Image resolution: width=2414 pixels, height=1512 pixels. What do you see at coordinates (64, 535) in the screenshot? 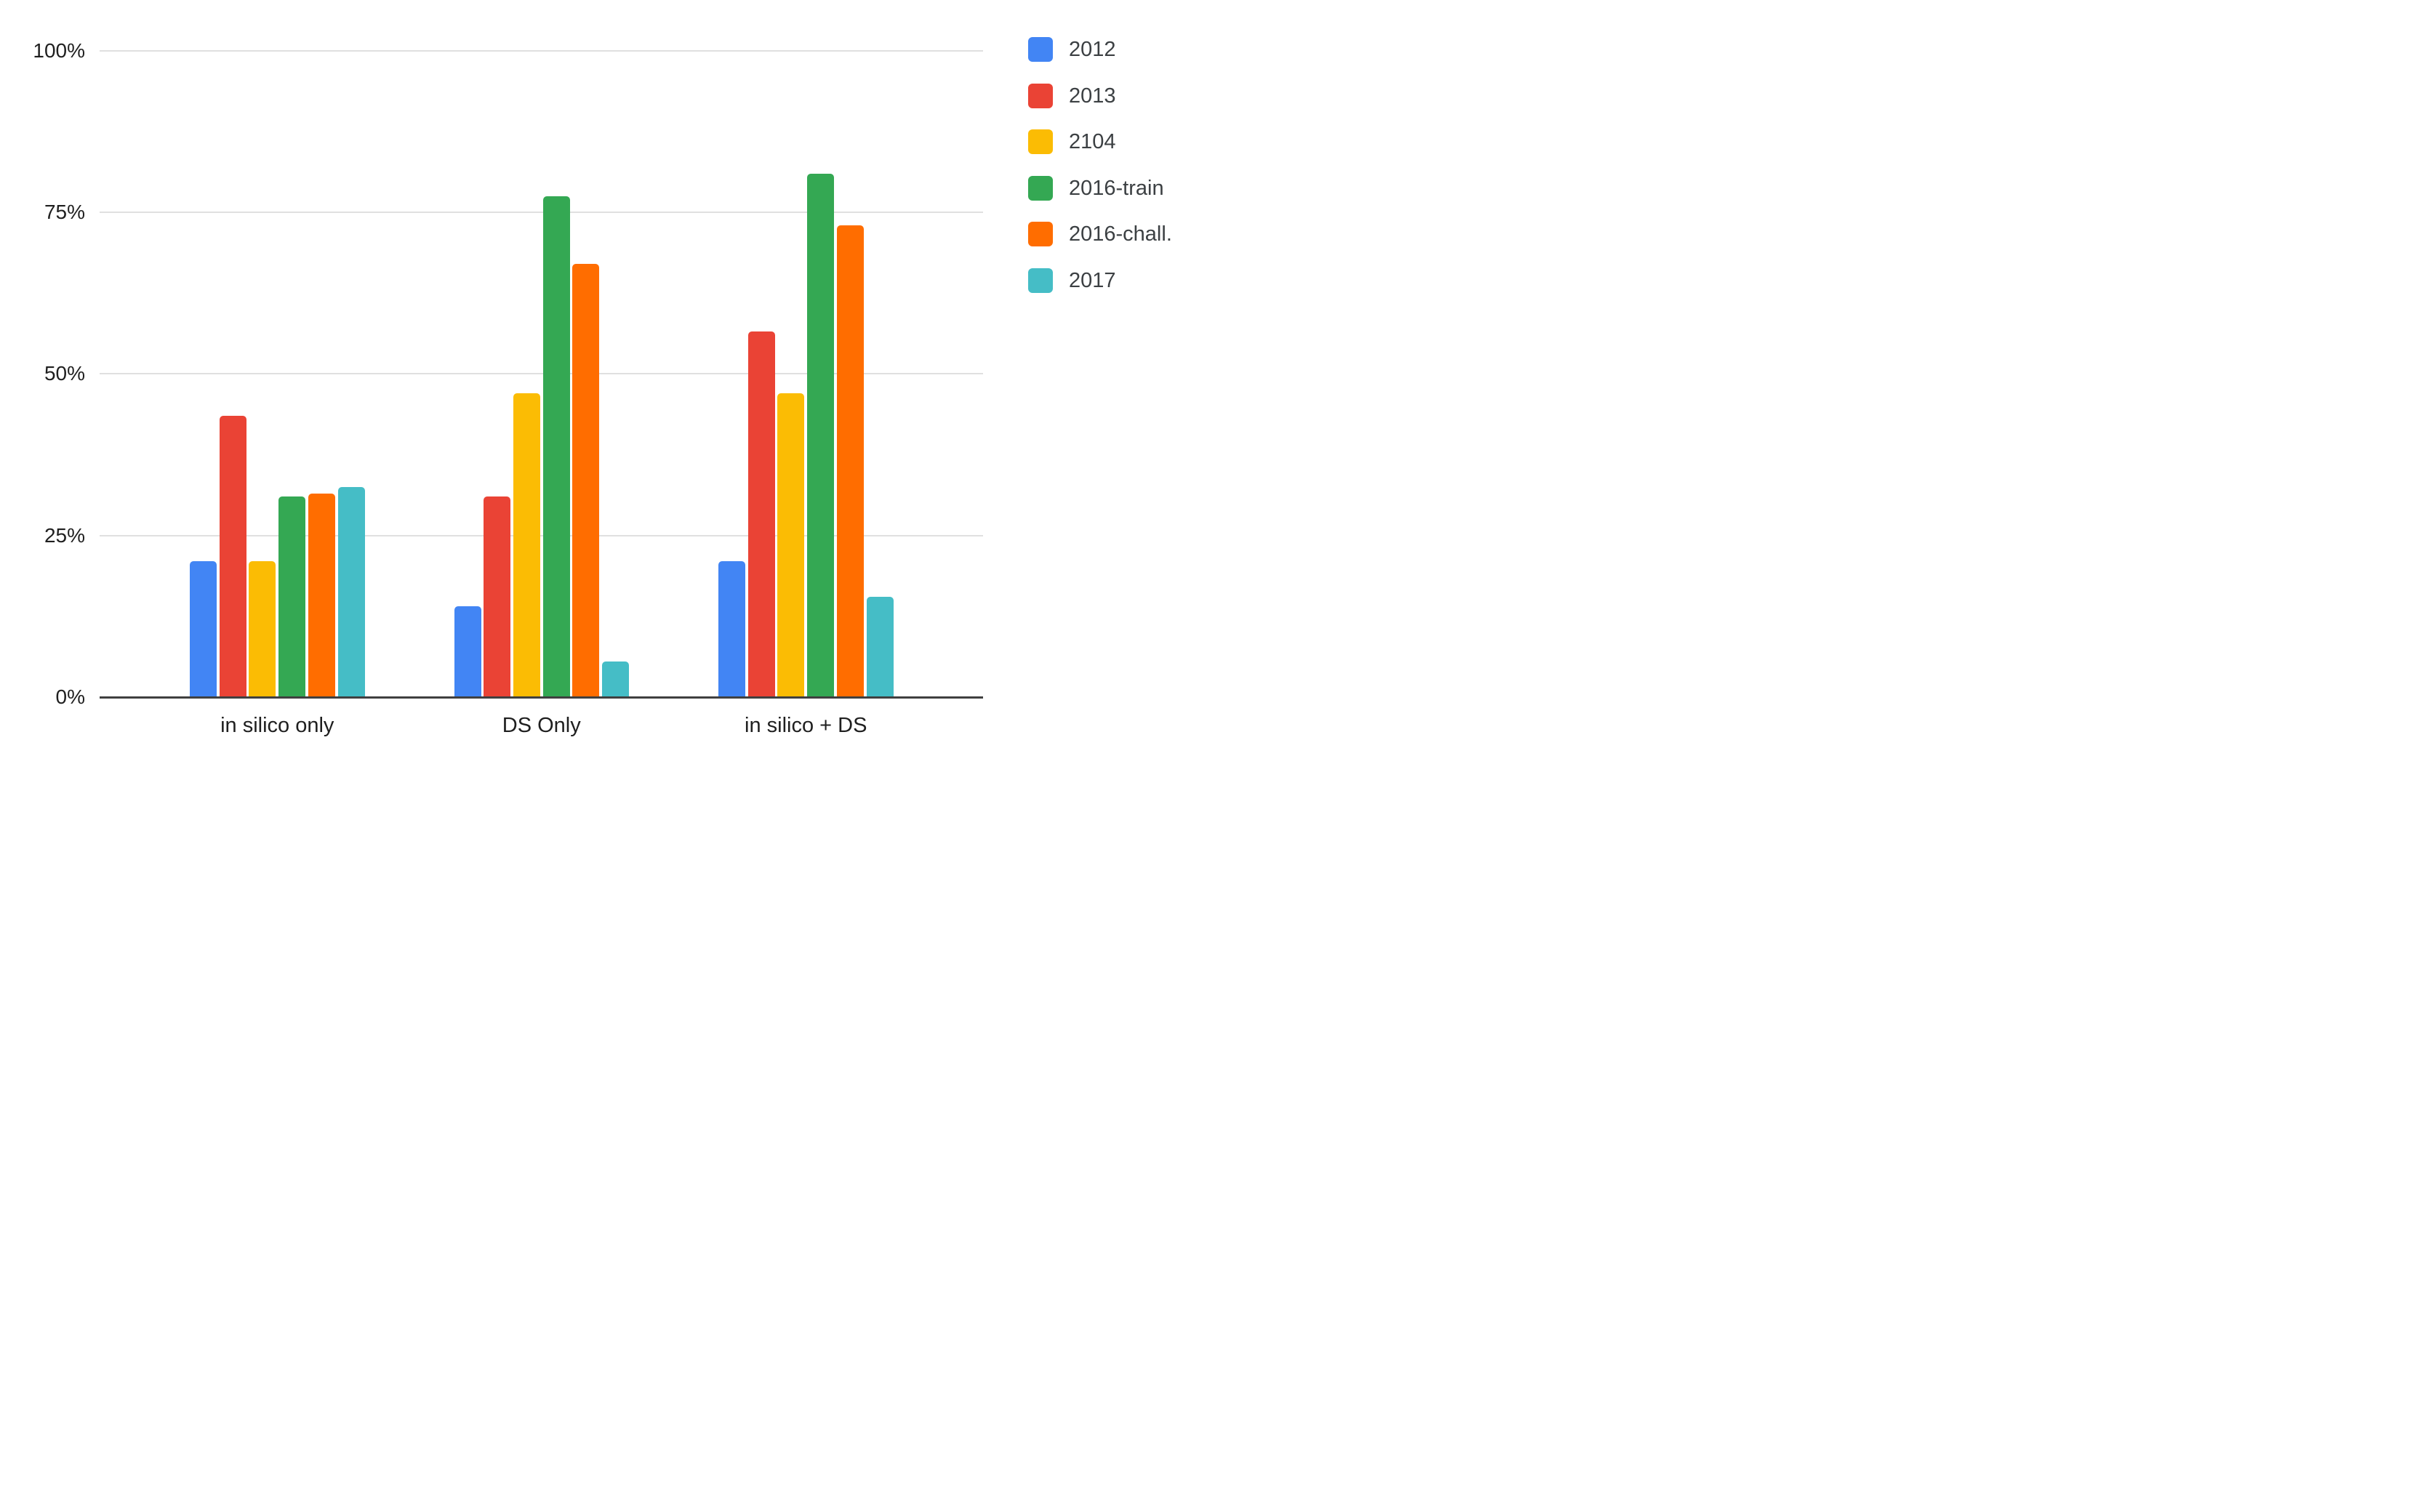
I see `y-tick-label-25: 25%` at bounding box center [64, 535].